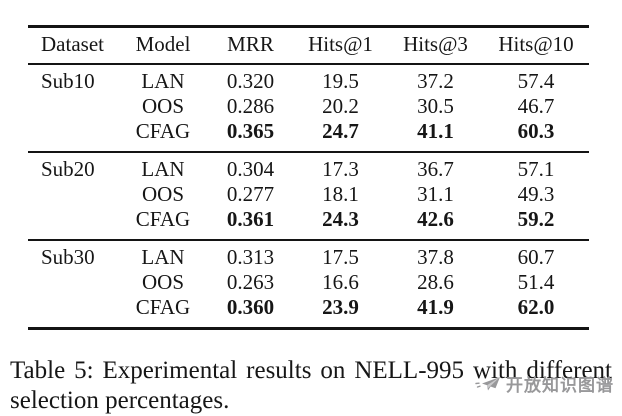  I want to click on table-row: CFAG 0.360 23.9 41.9 62.0, so click(308, 312).